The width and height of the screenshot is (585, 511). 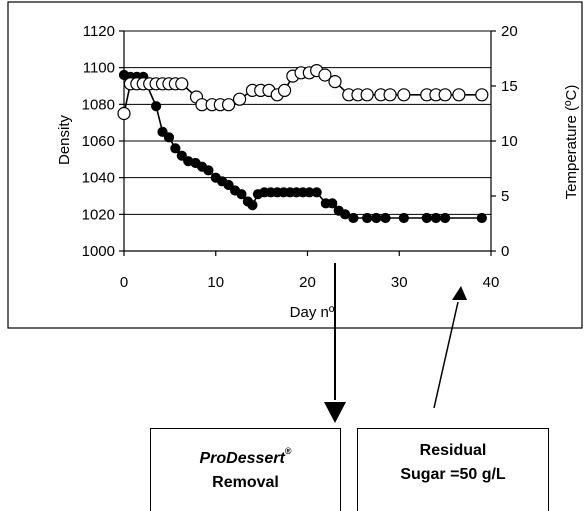 What do you see at coordinates (98, 178) in the screenshot?
I see `y-left-tick-label: 1040` at bounding box center [98, 178].